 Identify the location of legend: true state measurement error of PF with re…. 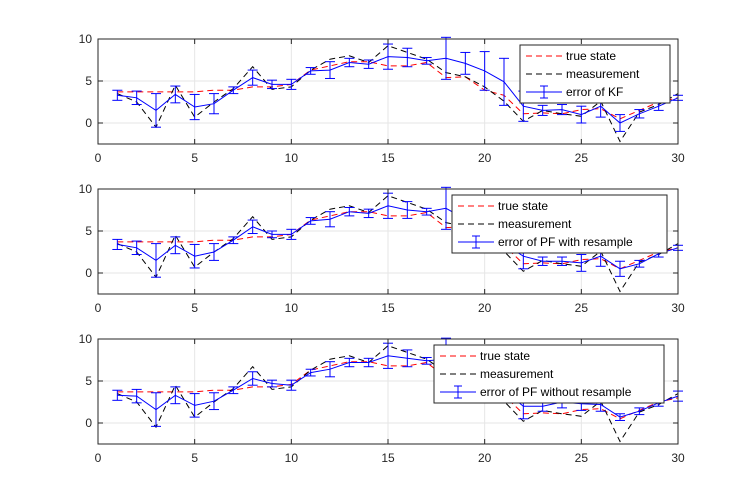
(559, 224).